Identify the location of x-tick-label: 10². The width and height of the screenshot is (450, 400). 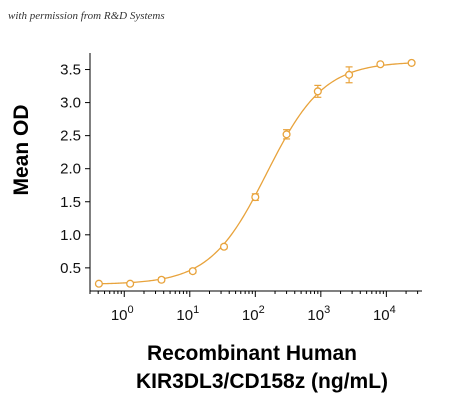
(253, 314).